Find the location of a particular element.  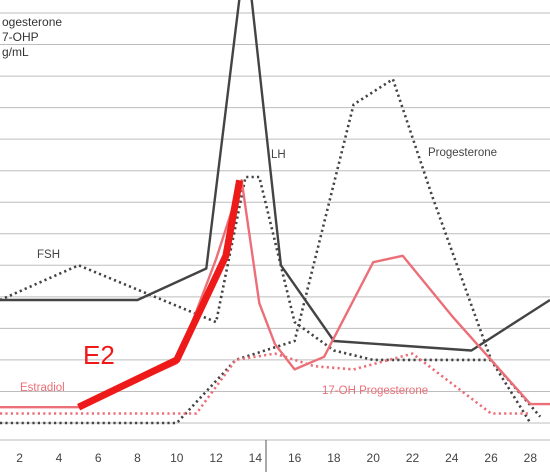

y-axis-title: ogesterone 7-OHP g/mL is located at coordinates (32, 37).